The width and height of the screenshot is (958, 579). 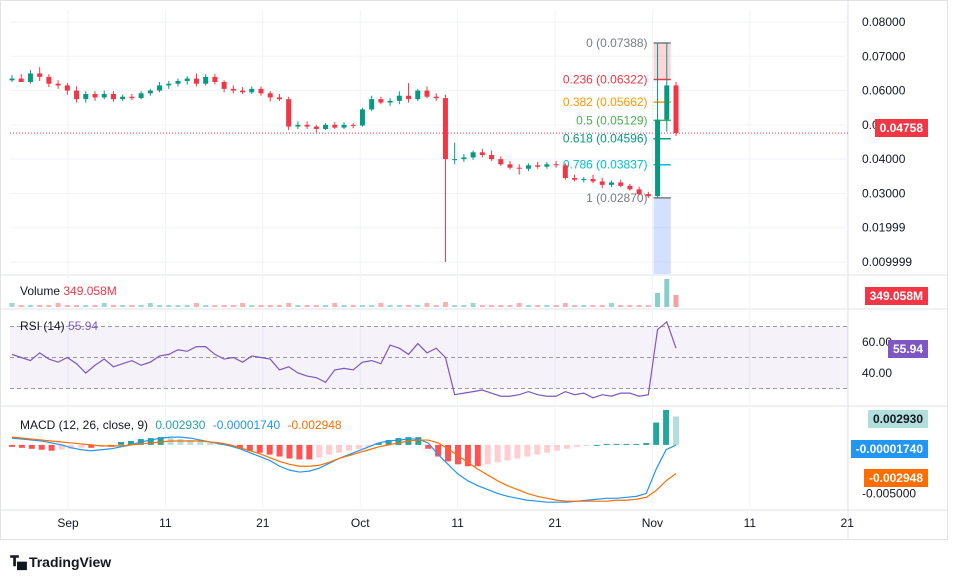 I want to click on tradingview-brand: 𝐓▄ TradingView, so click(x=60, y=561).